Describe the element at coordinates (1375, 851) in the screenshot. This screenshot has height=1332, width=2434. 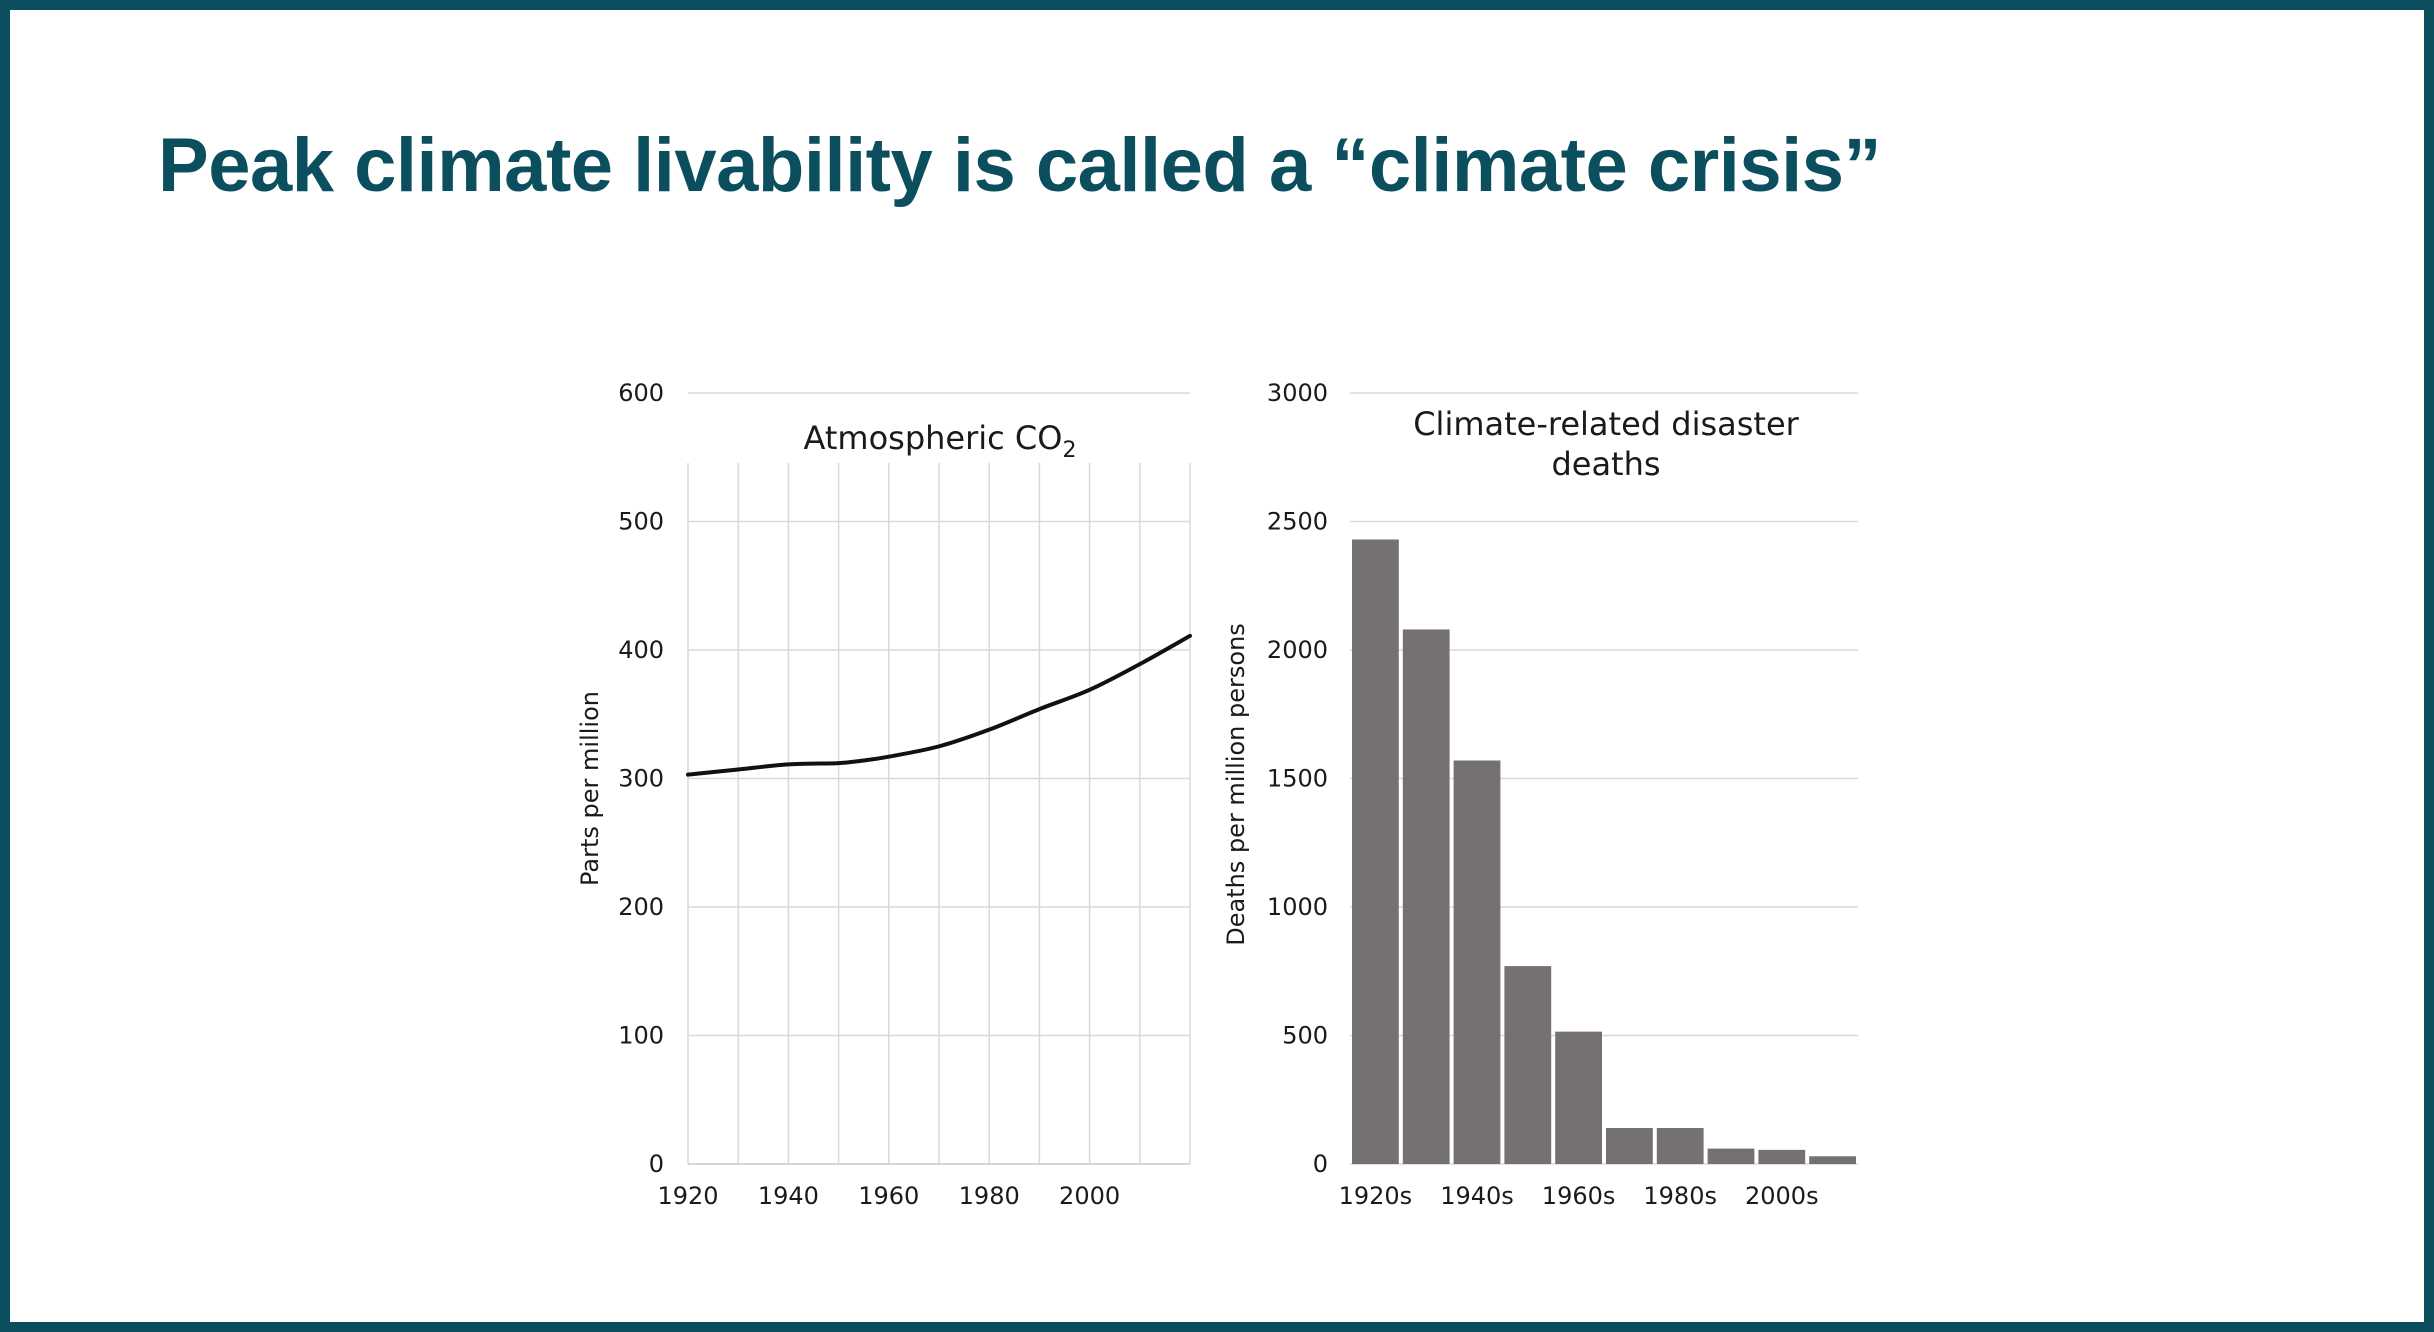
I see `deaths-bar-1920s` at that location.